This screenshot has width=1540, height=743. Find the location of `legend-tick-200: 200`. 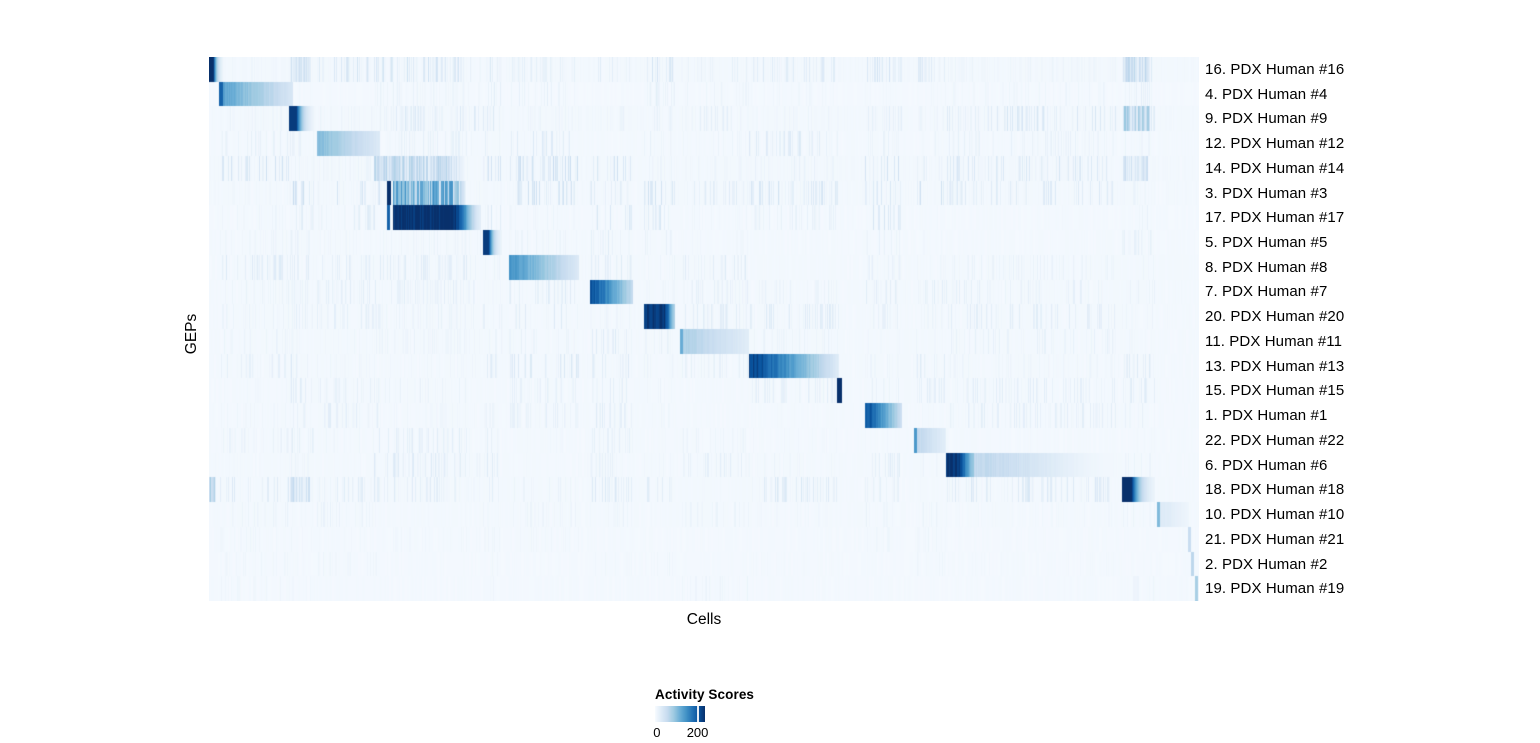

legend-tick-200: 200 is located at coordinates (697, 732).